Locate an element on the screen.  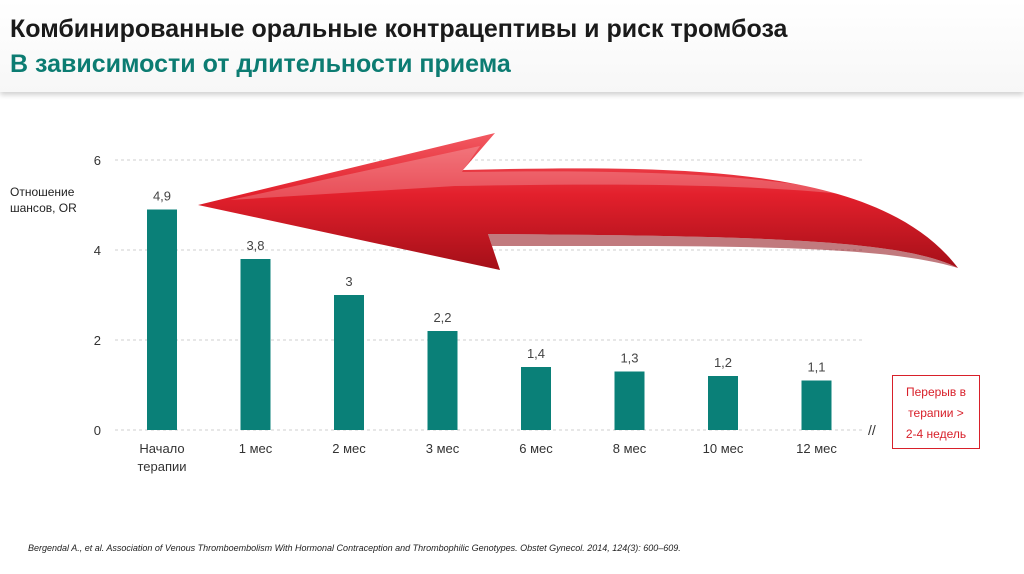
x-tick-label: терапии is located at coordinates (161, 466).